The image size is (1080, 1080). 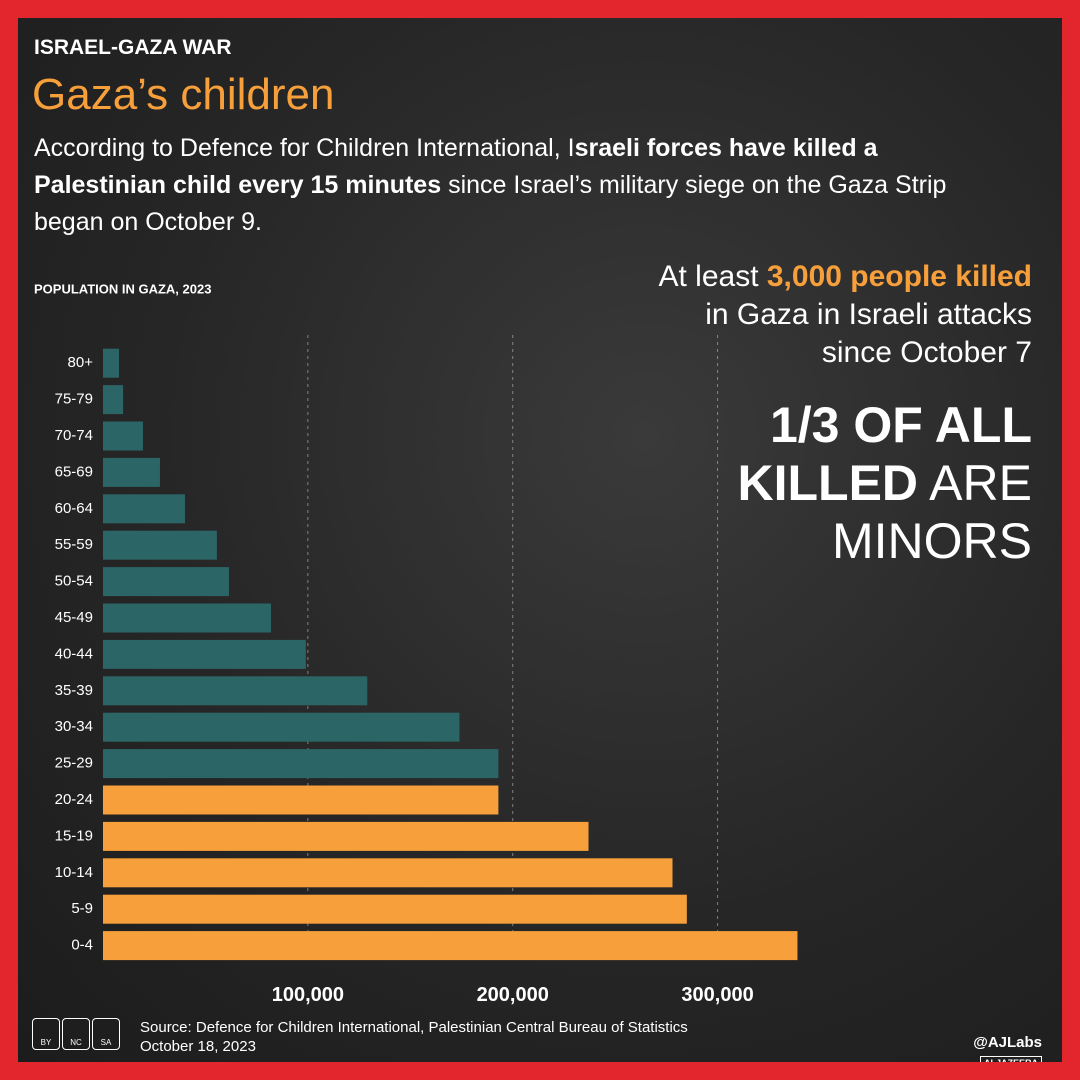 I want to click on callout-text: 1/3 OF ALL, so click(x=900, y=425).